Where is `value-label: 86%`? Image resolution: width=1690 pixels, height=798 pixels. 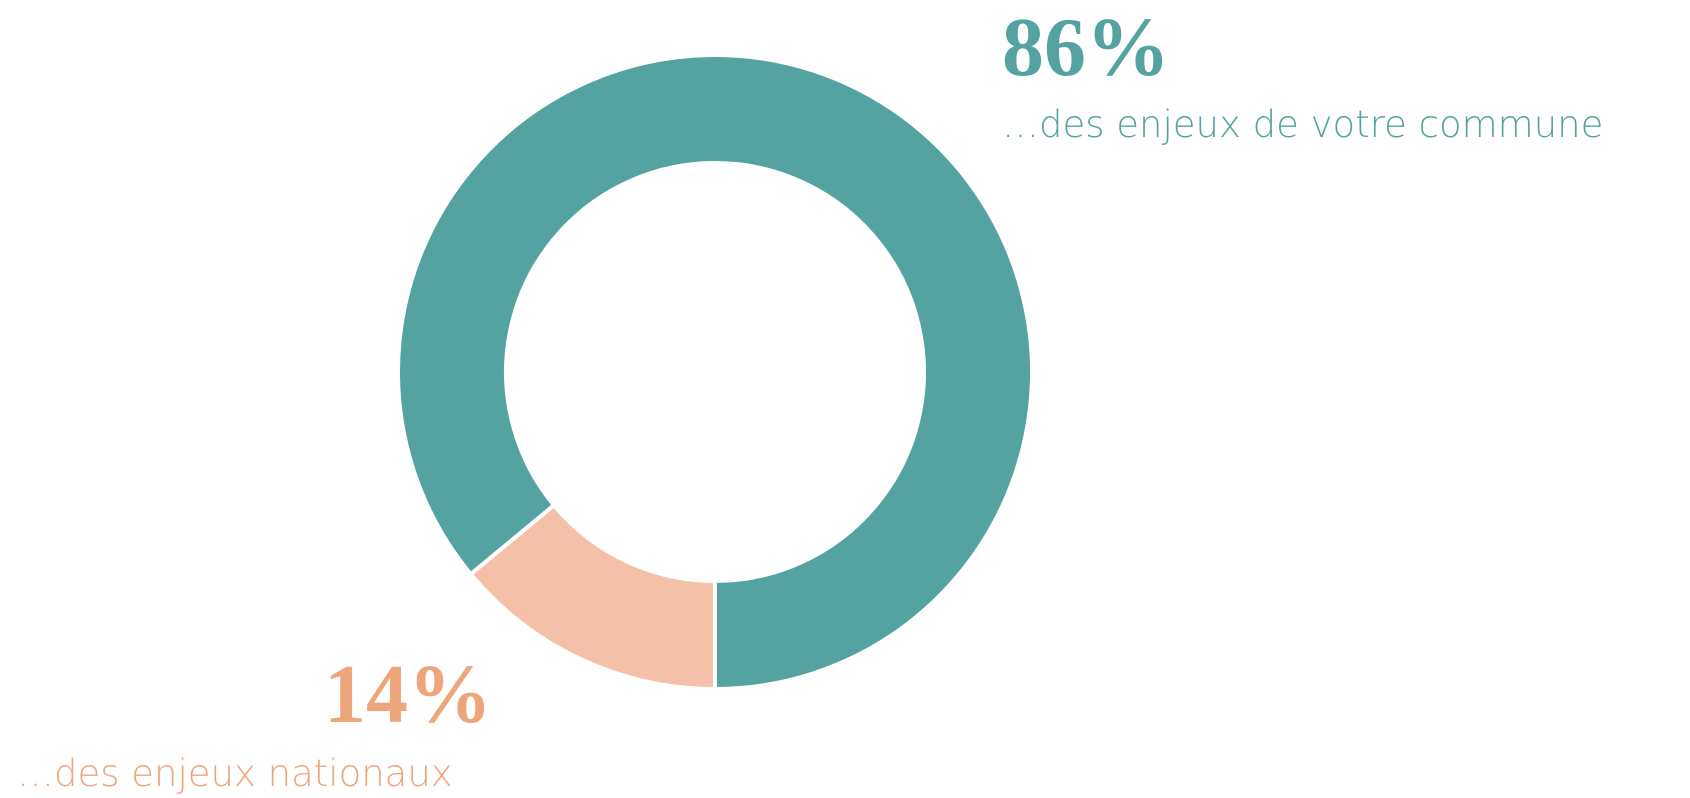
value-label: 86% is located at coordinates (1086, 47).